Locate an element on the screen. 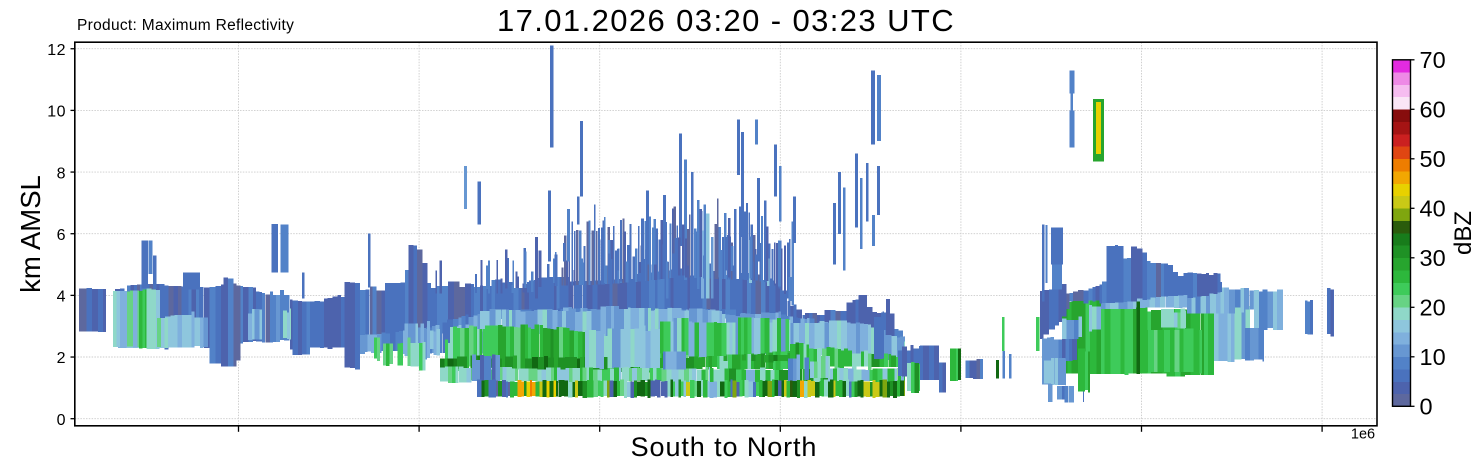 The width and height of the screenshot is (1482, 475). svg-text: 60 is located at coordinates (1433, 110).